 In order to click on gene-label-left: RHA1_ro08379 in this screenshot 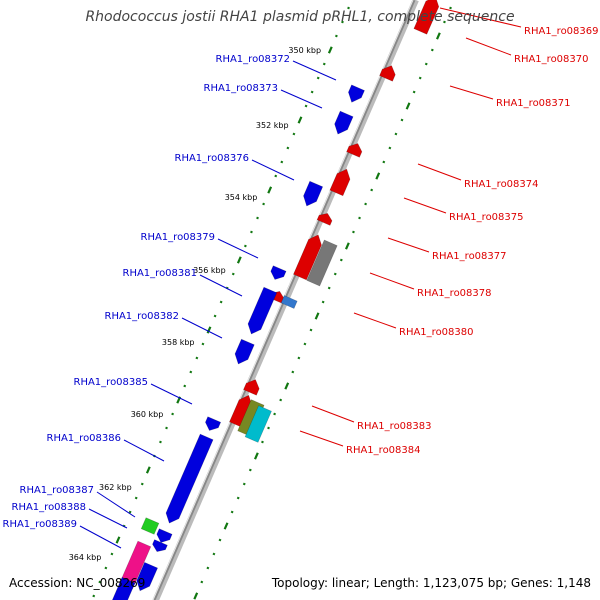, I will do `click(178, 237)`.